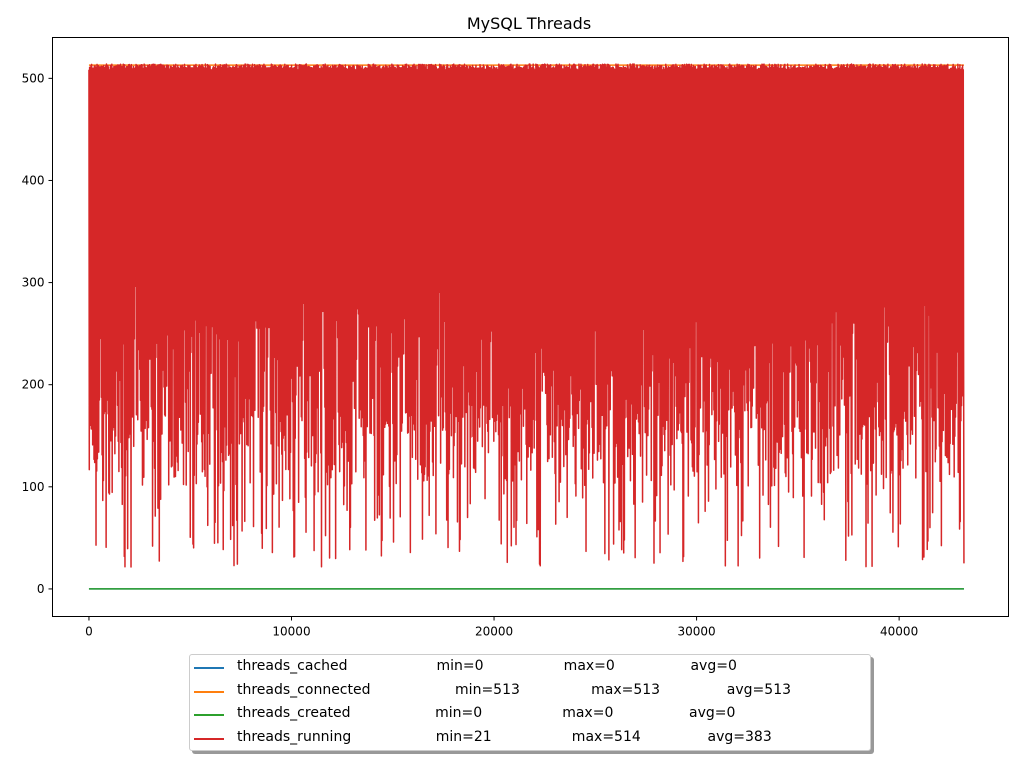  Describe the element at coordinates (33, 283) in the screenshot. I see `y-tick-label: 300` at that location.